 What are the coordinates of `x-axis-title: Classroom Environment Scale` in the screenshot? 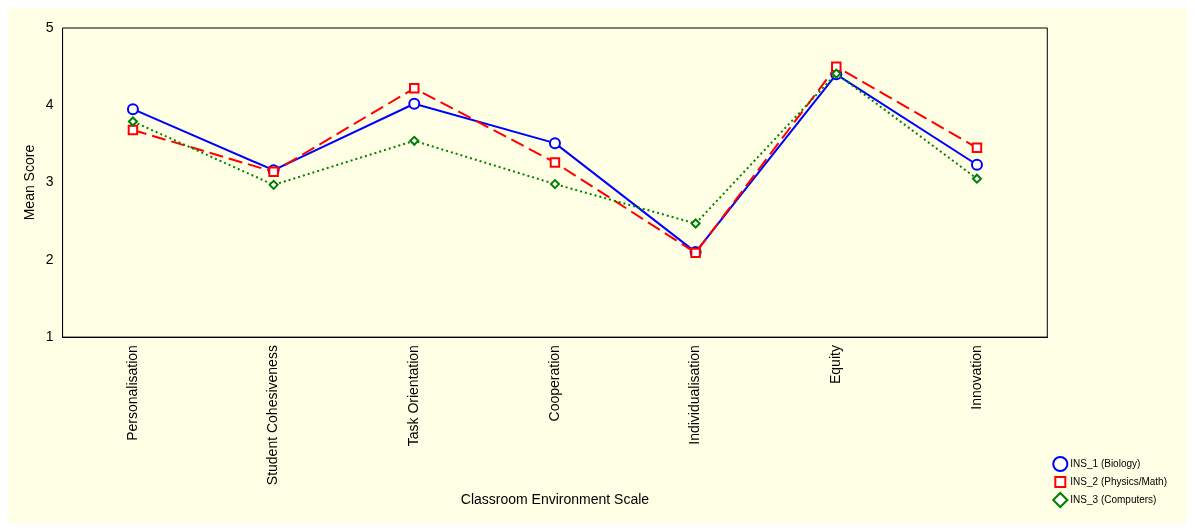 It's located at (555, 499).